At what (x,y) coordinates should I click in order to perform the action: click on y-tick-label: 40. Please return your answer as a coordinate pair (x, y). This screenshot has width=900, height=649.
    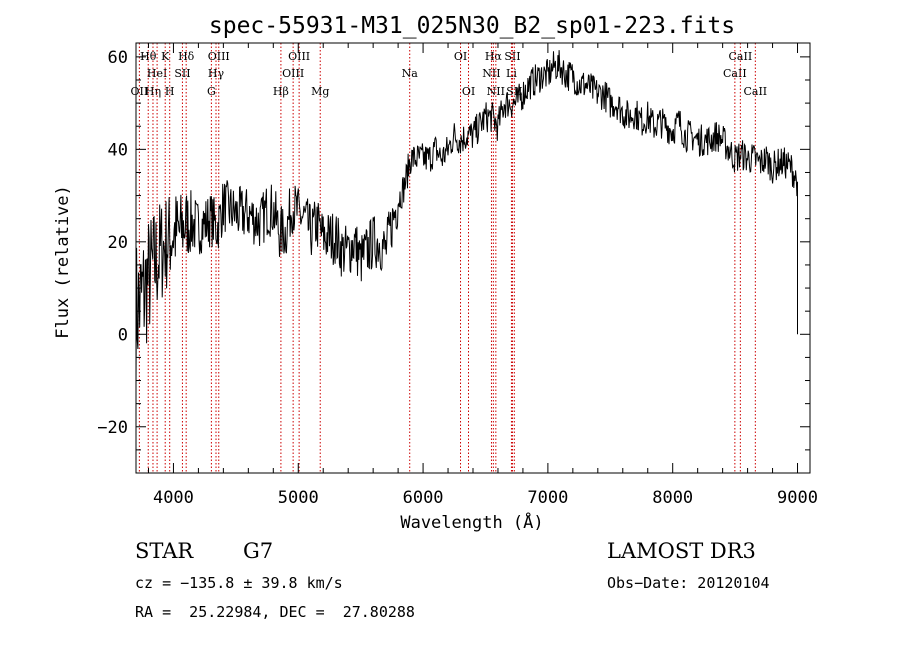
    Looking at the image, I should click on (118, 150).